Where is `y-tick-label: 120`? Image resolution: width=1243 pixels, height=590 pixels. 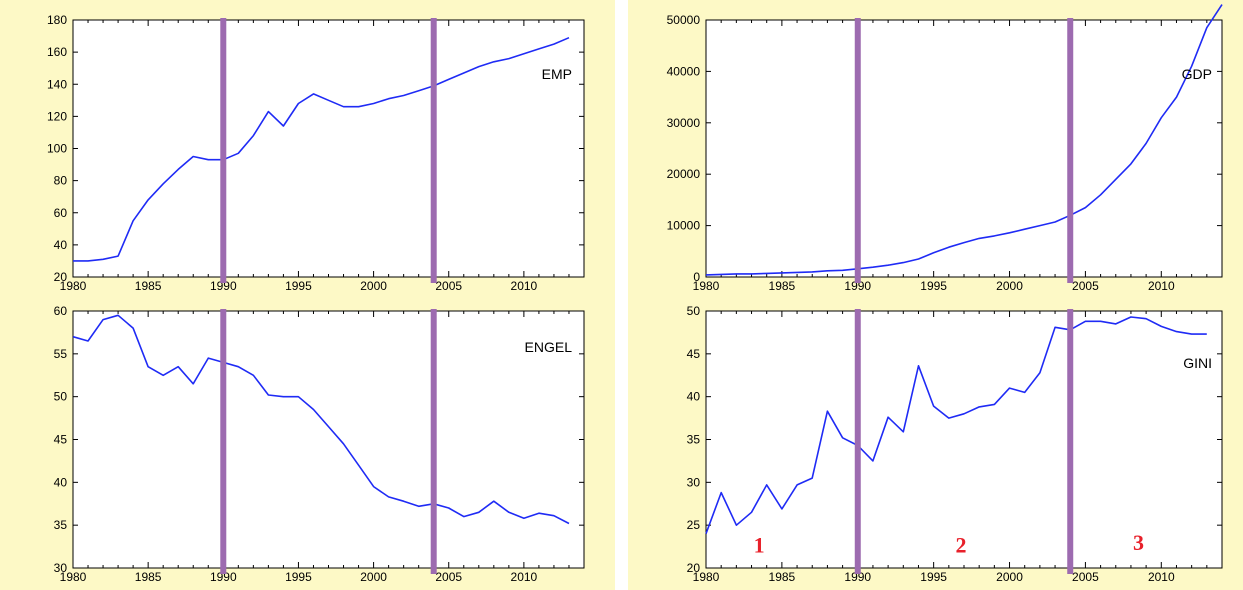
y-tick-label: 120 is located at coordinates (57, 116).